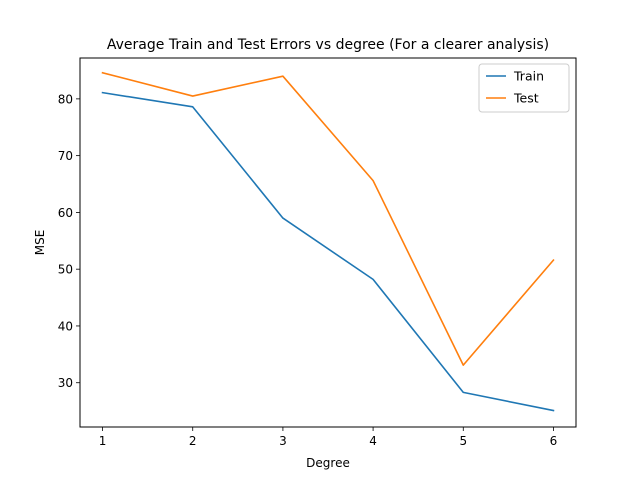 This screenshot has width=640, height=480. I want to click on y-tick-label: 70, so click(65, 156).